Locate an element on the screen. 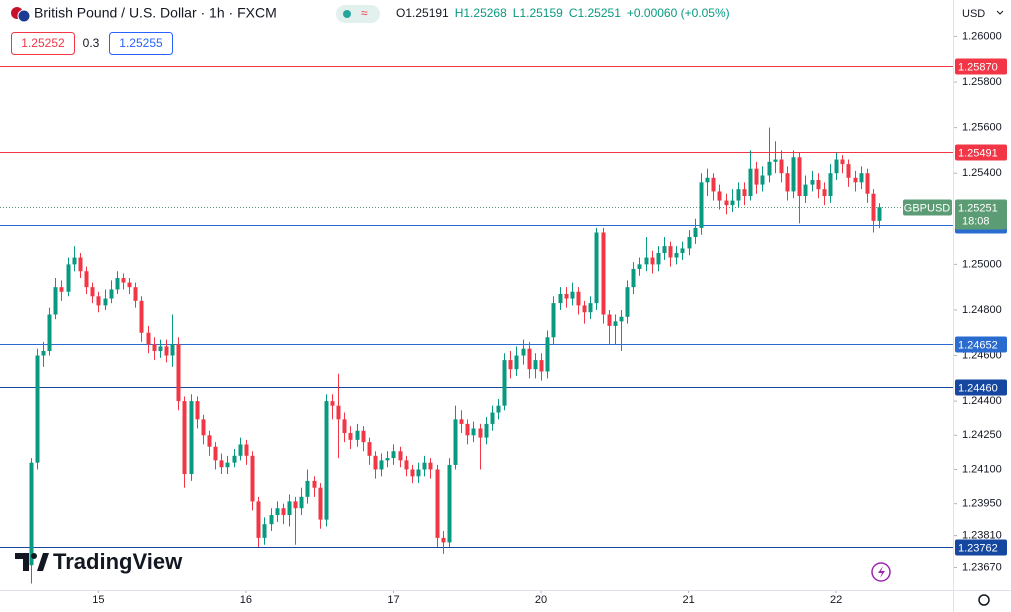  x-tick-label: 15 is located at coordinates (98, 600).